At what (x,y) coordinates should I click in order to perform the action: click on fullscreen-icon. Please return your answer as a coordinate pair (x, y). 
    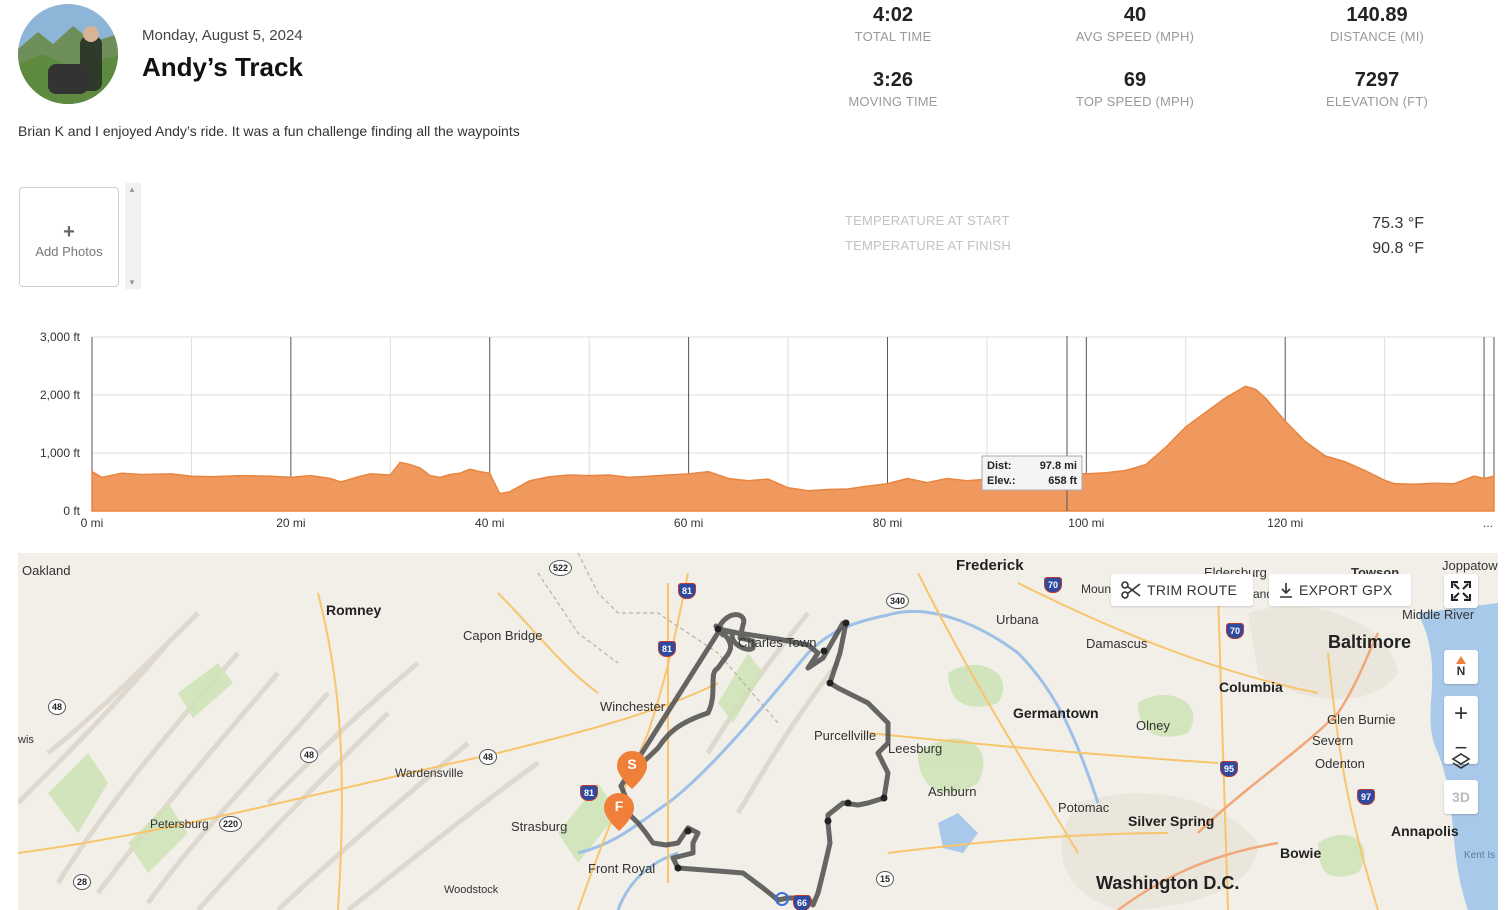
    Looking at the image, I should click on (1461, 591).